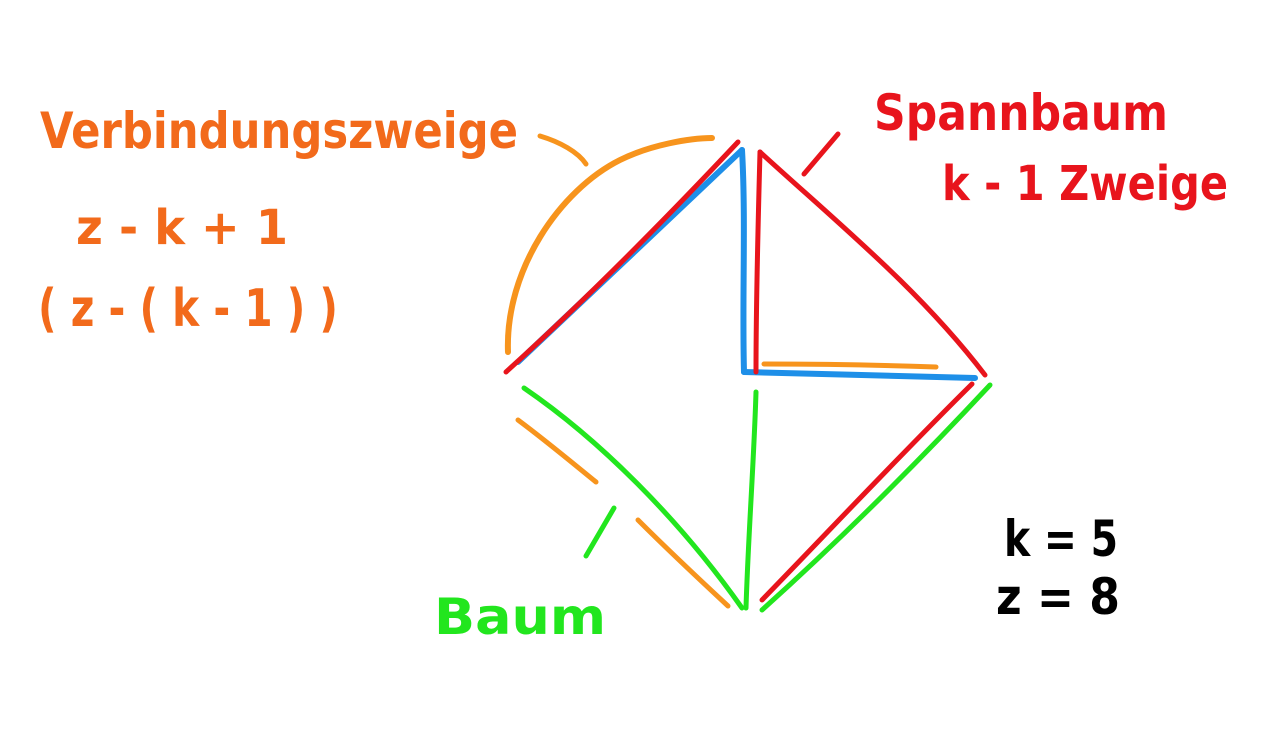 This screenshot has height=732, width=1262. I want to click on label-spanning-tree-branches: k - 1 Zweige, so click(1085, 184).